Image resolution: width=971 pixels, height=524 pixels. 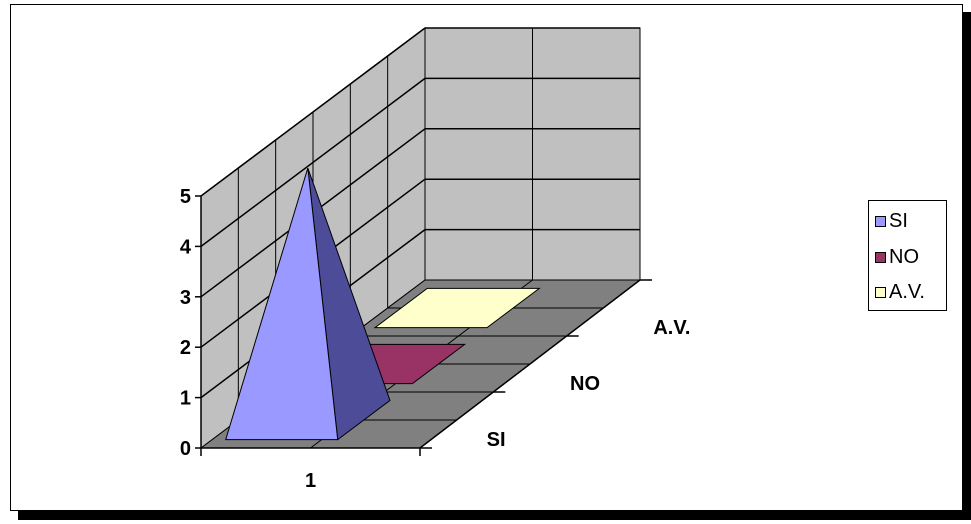 What do you see at coordinates (185, 348) in the screenshot?
I see `y-tick-label: 2` at bounding box center [185, 348].